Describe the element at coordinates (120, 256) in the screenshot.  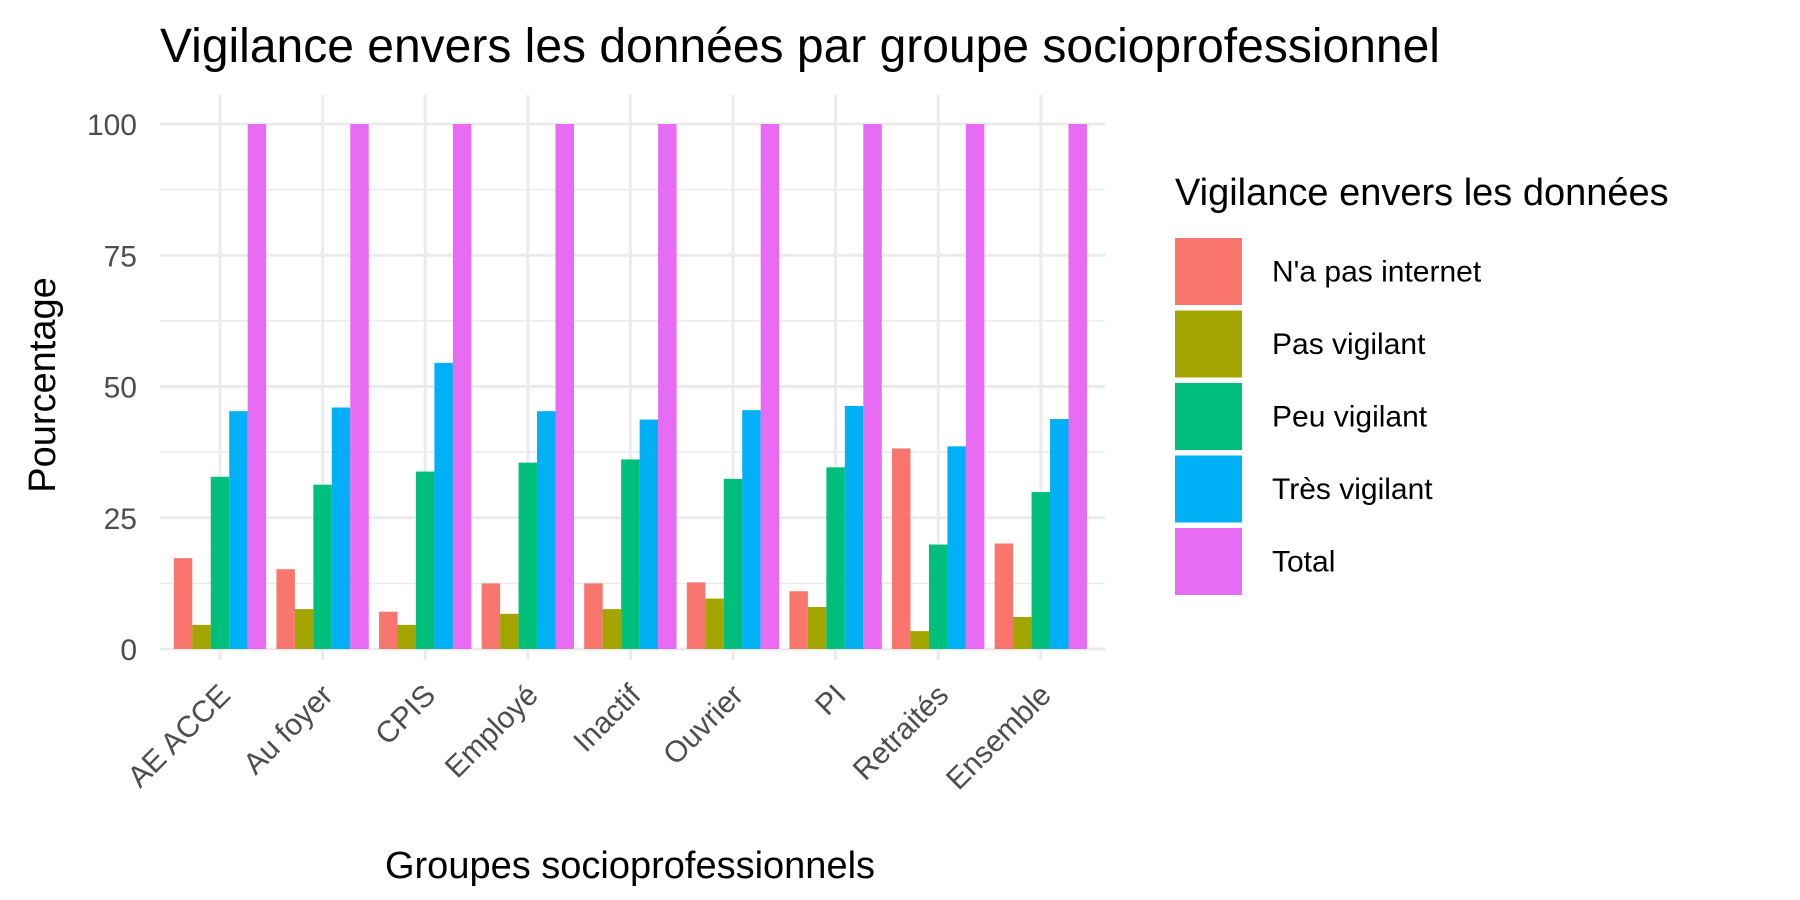
I see `y-tick-label: 75` at that location.